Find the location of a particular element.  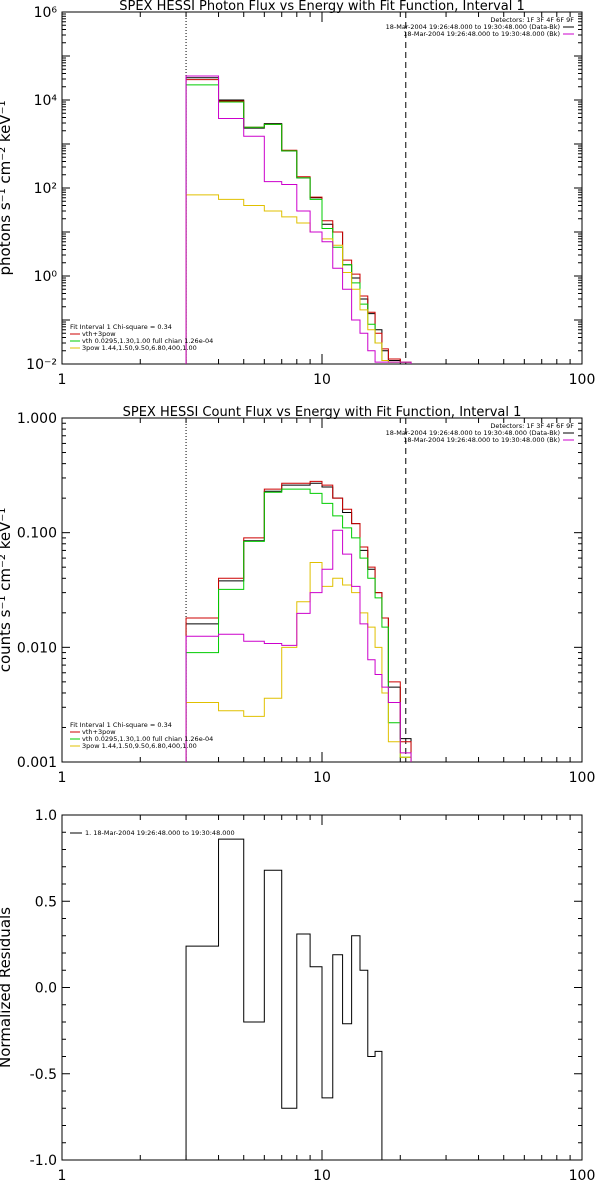

y-tick-label: 1.000 is located at coordinates (37, 419).